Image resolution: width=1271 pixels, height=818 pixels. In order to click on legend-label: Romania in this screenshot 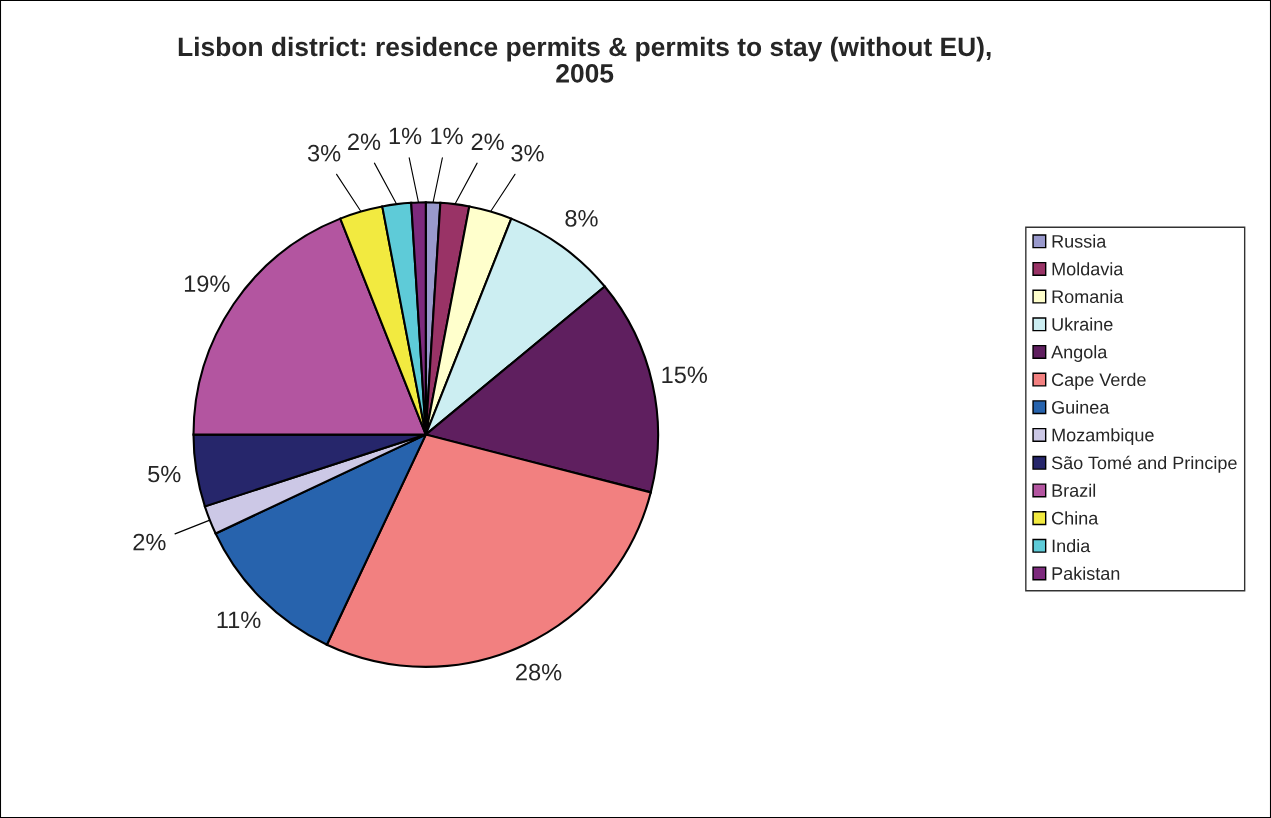, I will do `click(1088, 296)`.